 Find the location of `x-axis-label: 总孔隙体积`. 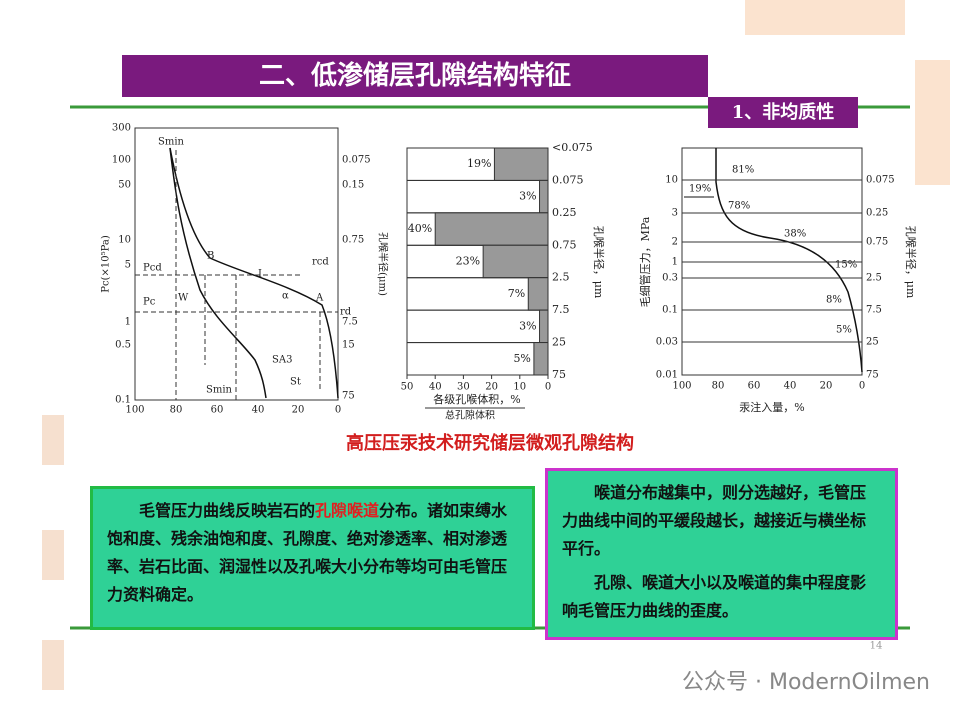

x-axis-label: 总孔隙体积 is located at coordinates (470, 415).